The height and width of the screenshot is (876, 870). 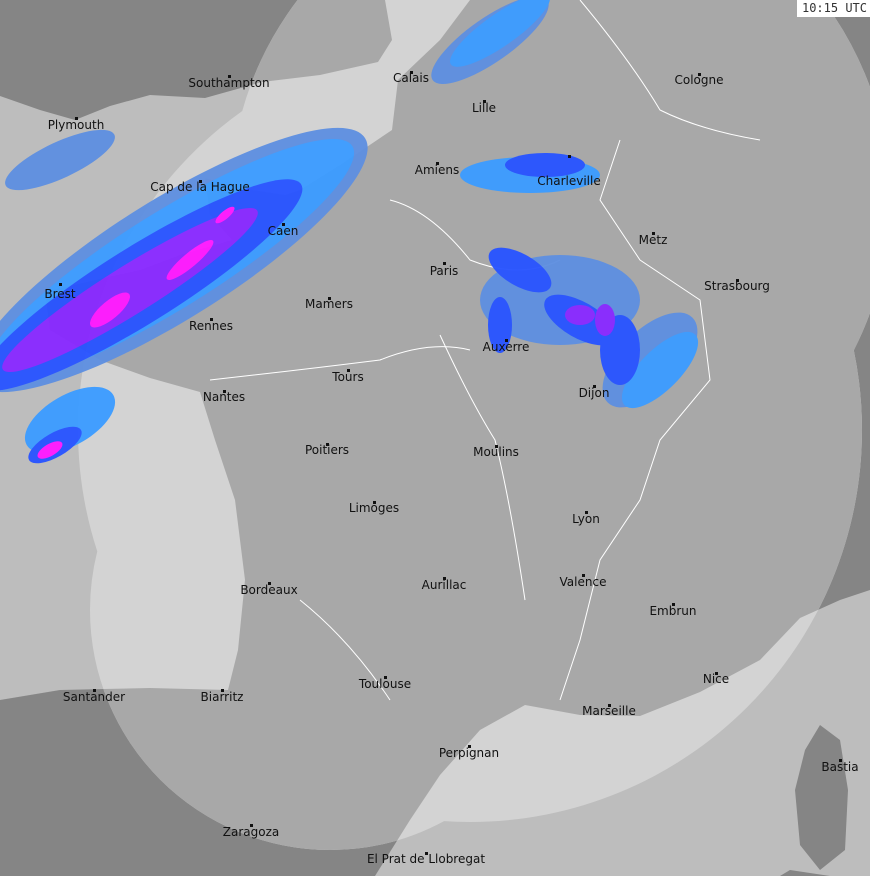 What do you see at coordinates (374, 508) in the screenshot?
I see `city-label: Limoges` at bounding box center [374, 508].